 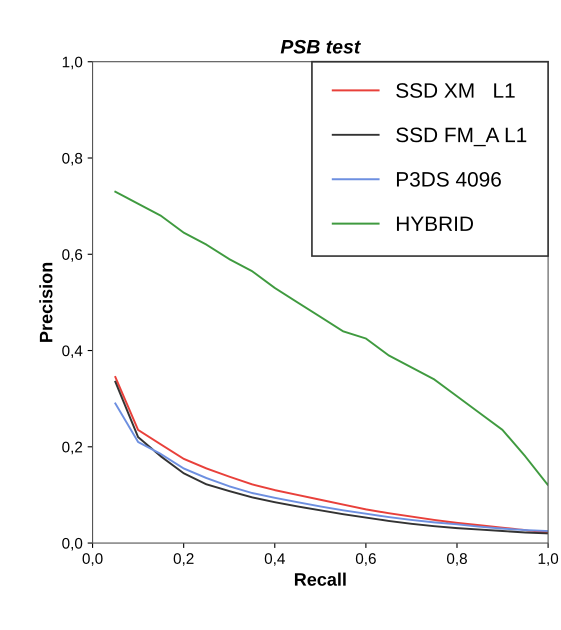 I want to click on x-tick-label: 1,0, so click(x=548, y=559).